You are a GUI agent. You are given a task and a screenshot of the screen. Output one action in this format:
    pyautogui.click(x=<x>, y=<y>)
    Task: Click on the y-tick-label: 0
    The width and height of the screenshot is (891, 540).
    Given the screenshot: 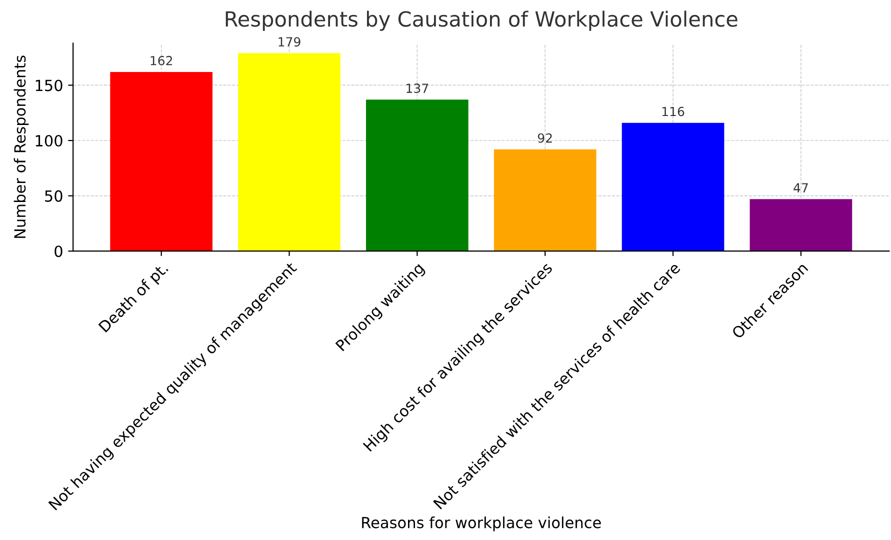 What is the action you would take?
    pyautogui.click(x=58, y=252)
    